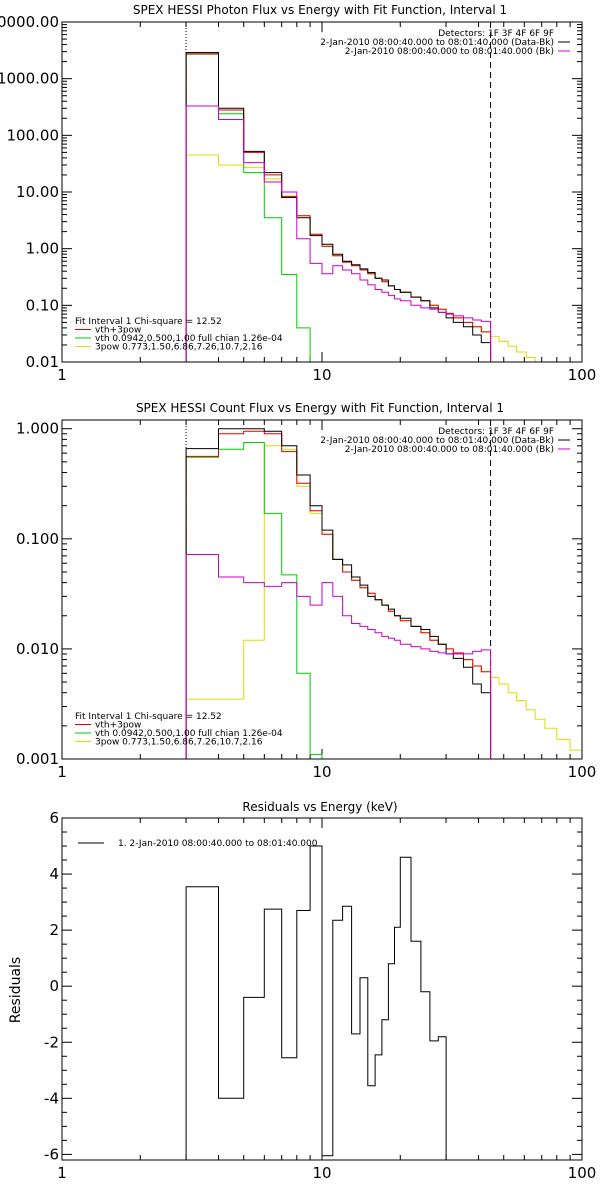 The image size is (600, 1204). I want to click on y-tick-label: 0, so click(54, 986).